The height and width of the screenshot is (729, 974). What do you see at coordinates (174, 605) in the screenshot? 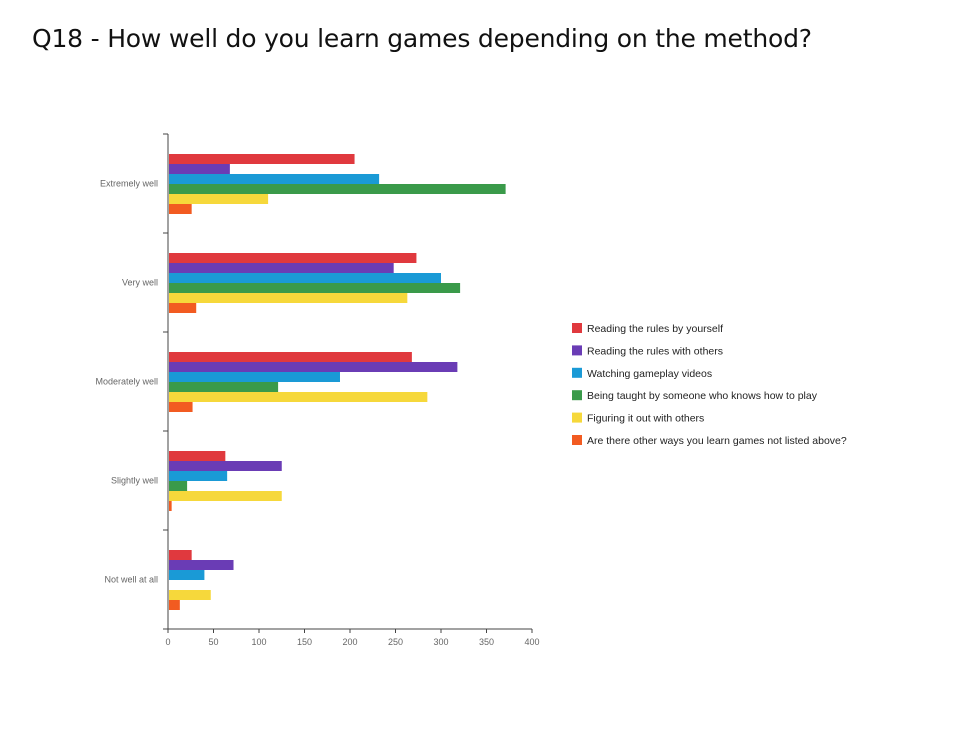
I see `bar-are-there-other-ways-you-learn-games-not-listed-above-not-well-at-all` at bounding box center [174, 605].